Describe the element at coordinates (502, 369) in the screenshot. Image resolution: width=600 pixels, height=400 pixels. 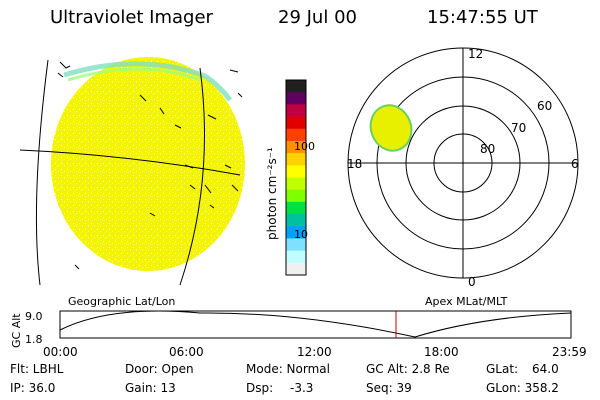
I see `glat-info: GLat:` at that location.